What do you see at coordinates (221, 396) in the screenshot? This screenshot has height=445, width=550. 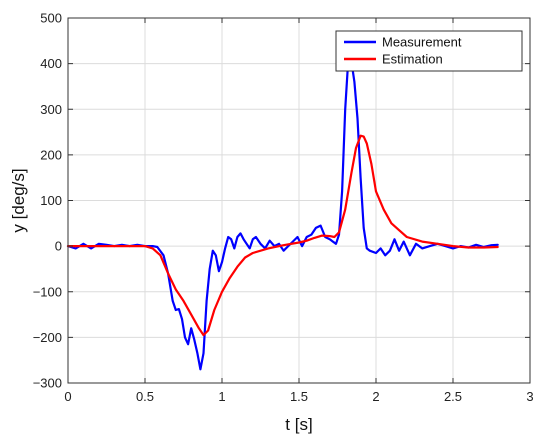 I see `x-tick-label: 1` at bounding box center [221, 396].